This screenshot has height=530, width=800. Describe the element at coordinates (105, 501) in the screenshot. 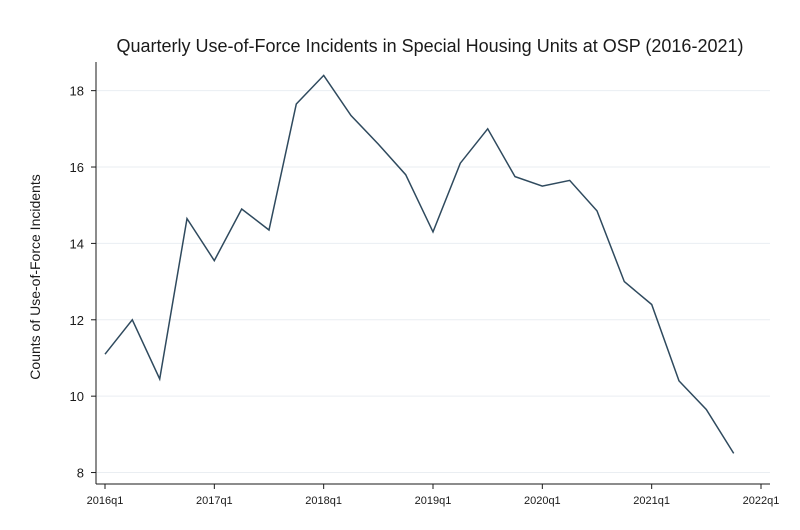

I see `x-tick-label-2016q1: 2016q1` at that location.